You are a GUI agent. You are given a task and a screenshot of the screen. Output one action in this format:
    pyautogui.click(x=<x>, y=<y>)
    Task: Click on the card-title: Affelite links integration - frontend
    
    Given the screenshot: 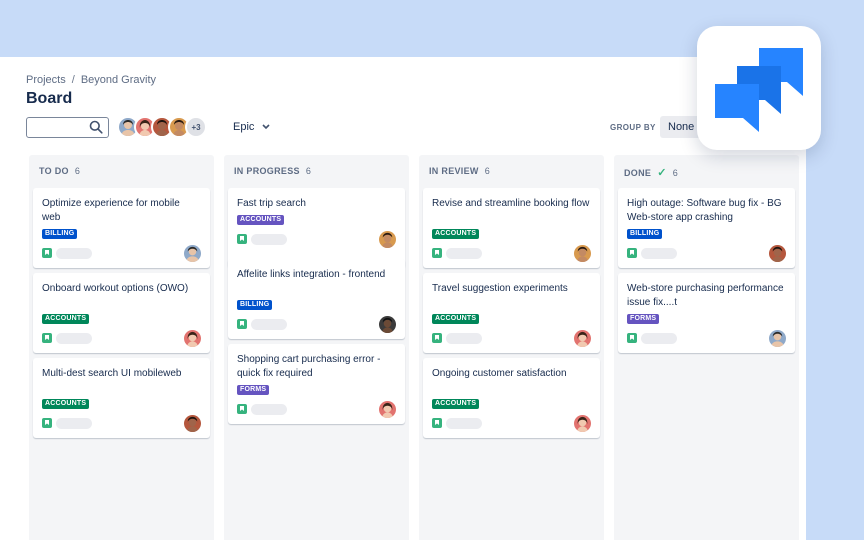 What is the action you would take?
    pyautogui.click(x=311, y=274)
    